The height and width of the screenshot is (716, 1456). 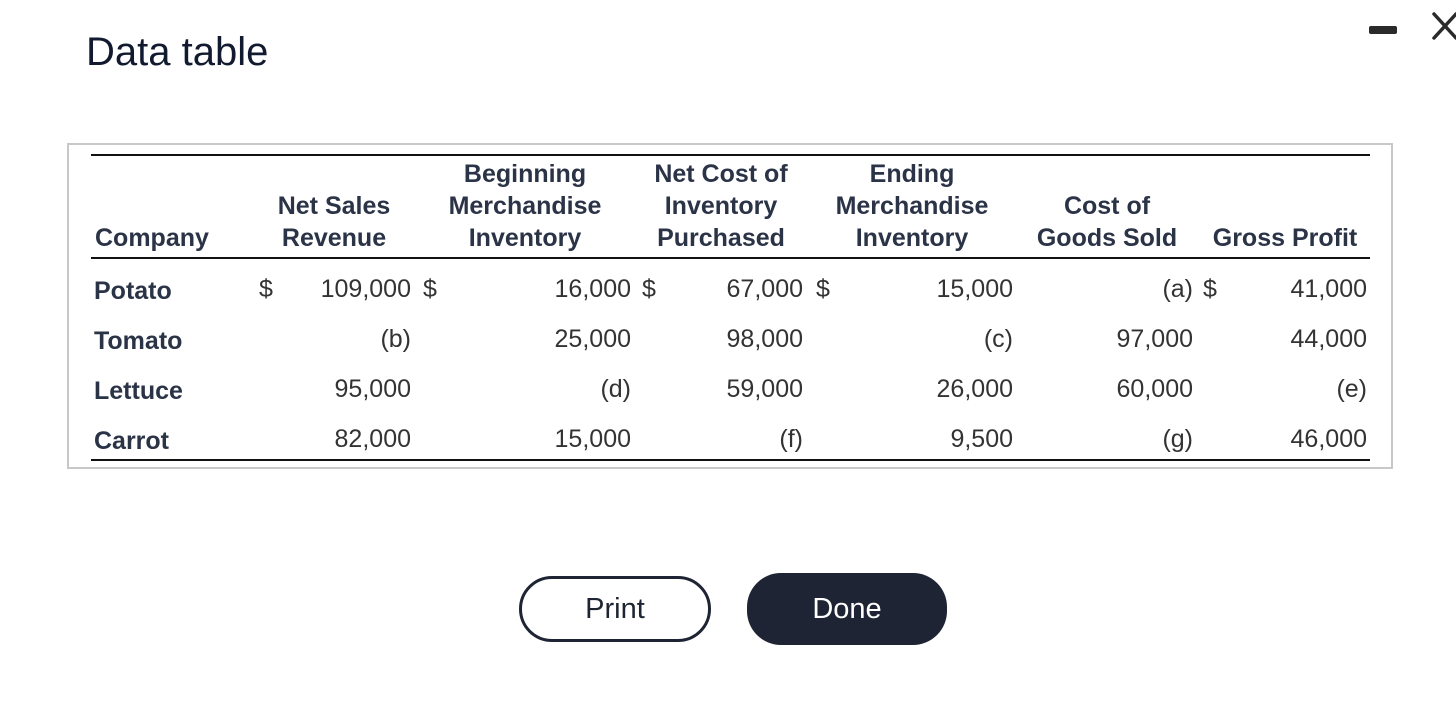 What do you see at coordinates (138, 341) in the screenshot?
I see `row-tomato-company: Tomato` at bounding box center [138, 341].